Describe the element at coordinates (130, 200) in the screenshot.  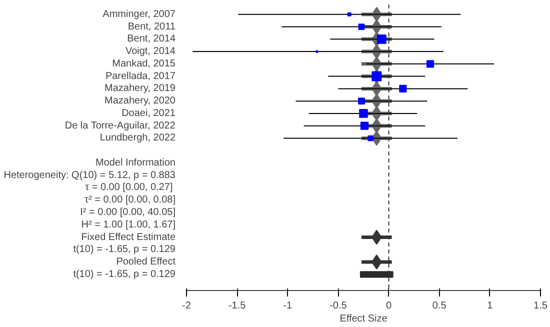
I see `y-tick-label: τ² = 0.00 [0.00, 0.08]` at that location.